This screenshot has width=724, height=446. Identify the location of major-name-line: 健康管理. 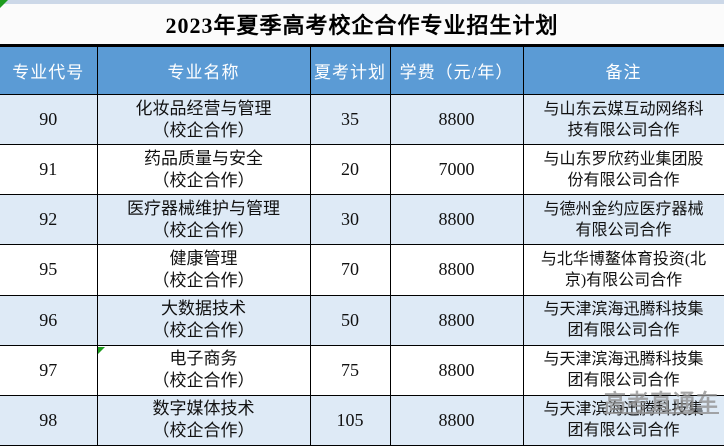
(203, 258).